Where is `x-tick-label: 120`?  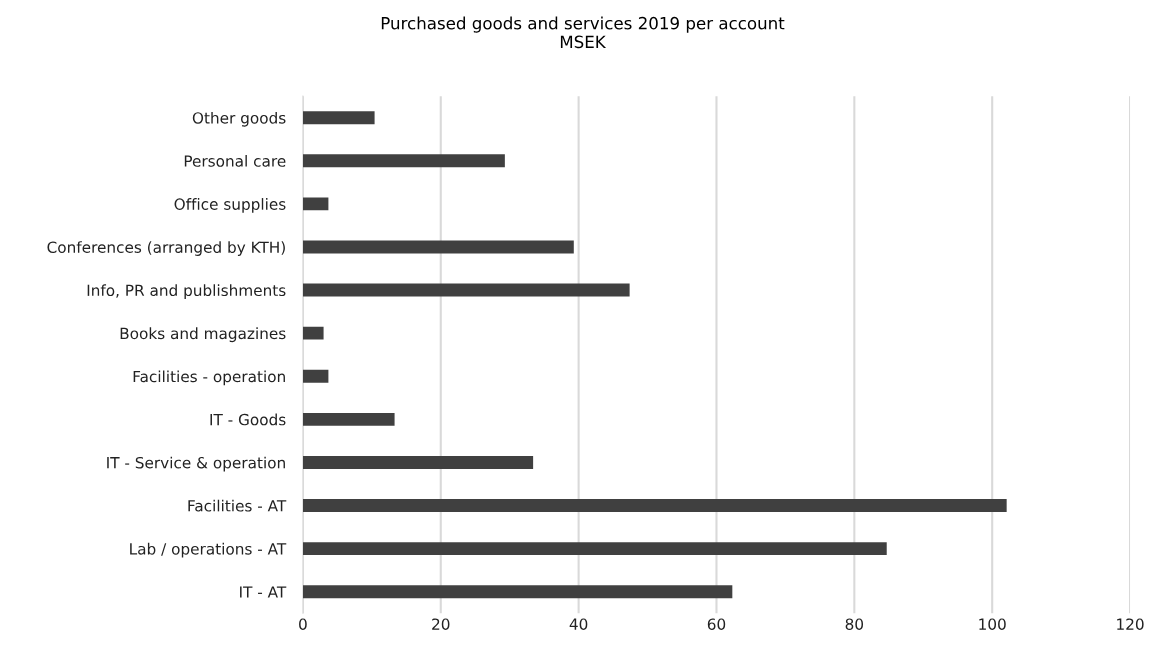 x-tick-label: 120 is located at coordinates (1130, 624).